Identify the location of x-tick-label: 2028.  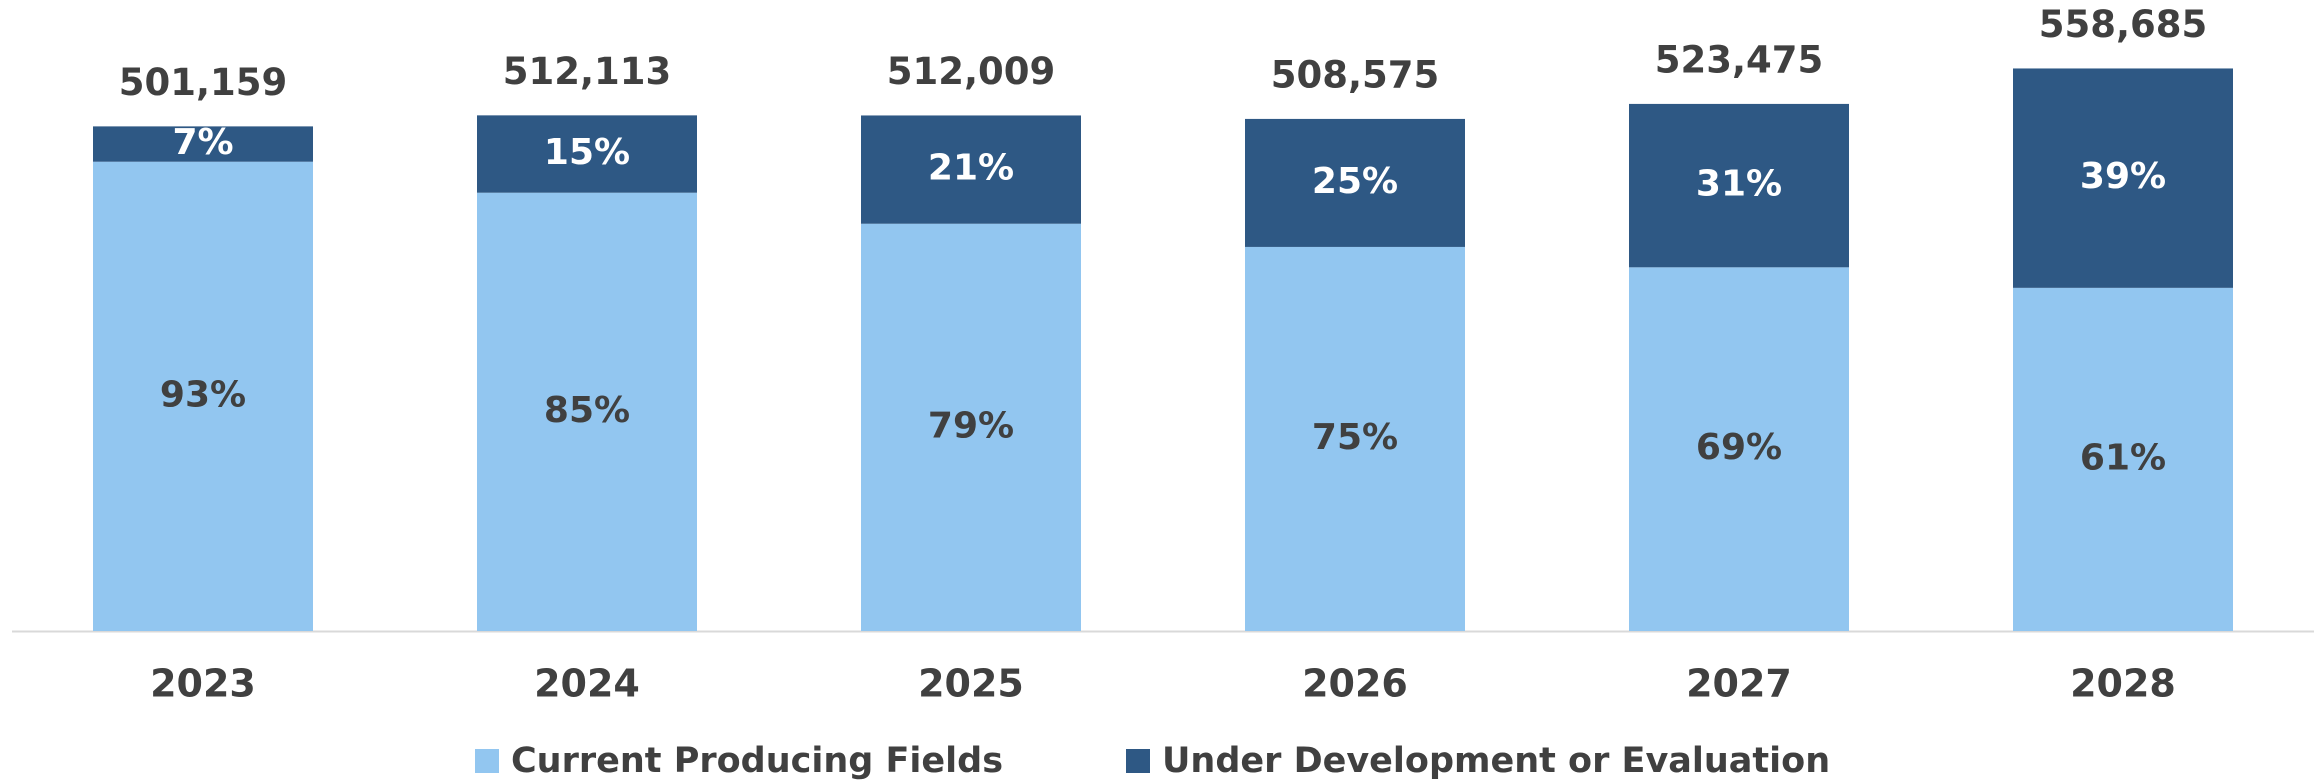
(2123, 684).